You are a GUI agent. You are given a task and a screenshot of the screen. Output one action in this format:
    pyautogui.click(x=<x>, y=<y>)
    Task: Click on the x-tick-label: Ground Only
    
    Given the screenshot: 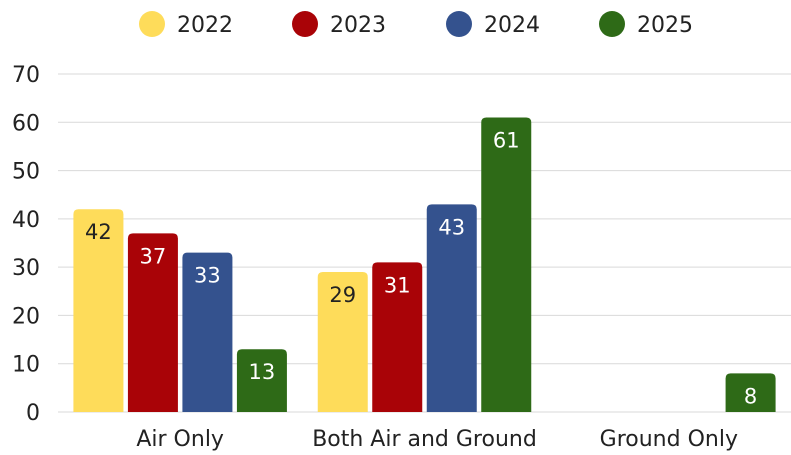 What is the action you would take?
    pyautogui.click(x=669, y=439)
    